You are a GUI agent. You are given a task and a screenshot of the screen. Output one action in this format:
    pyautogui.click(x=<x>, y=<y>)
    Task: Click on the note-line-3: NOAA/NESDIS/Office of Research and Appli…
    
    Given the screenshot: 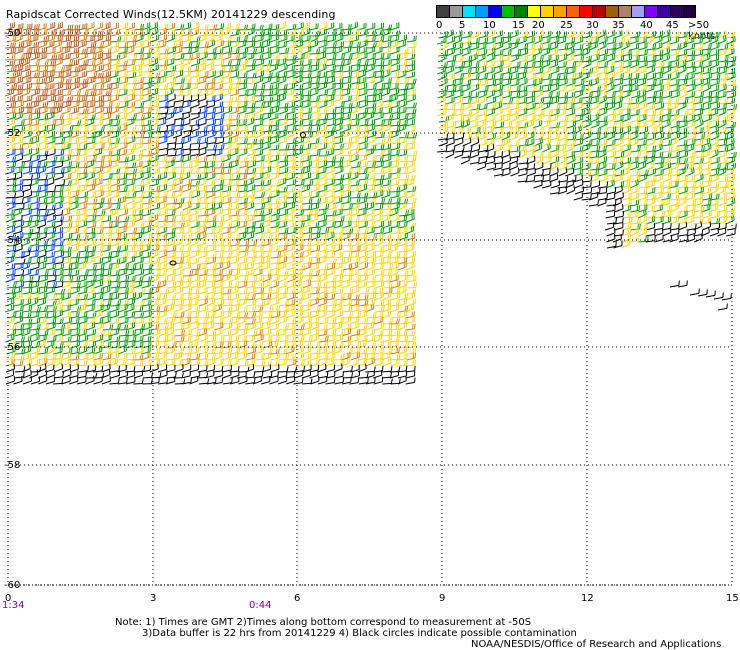 What is the action you would take?
    pyautogui.click(x=596, y=644)
    